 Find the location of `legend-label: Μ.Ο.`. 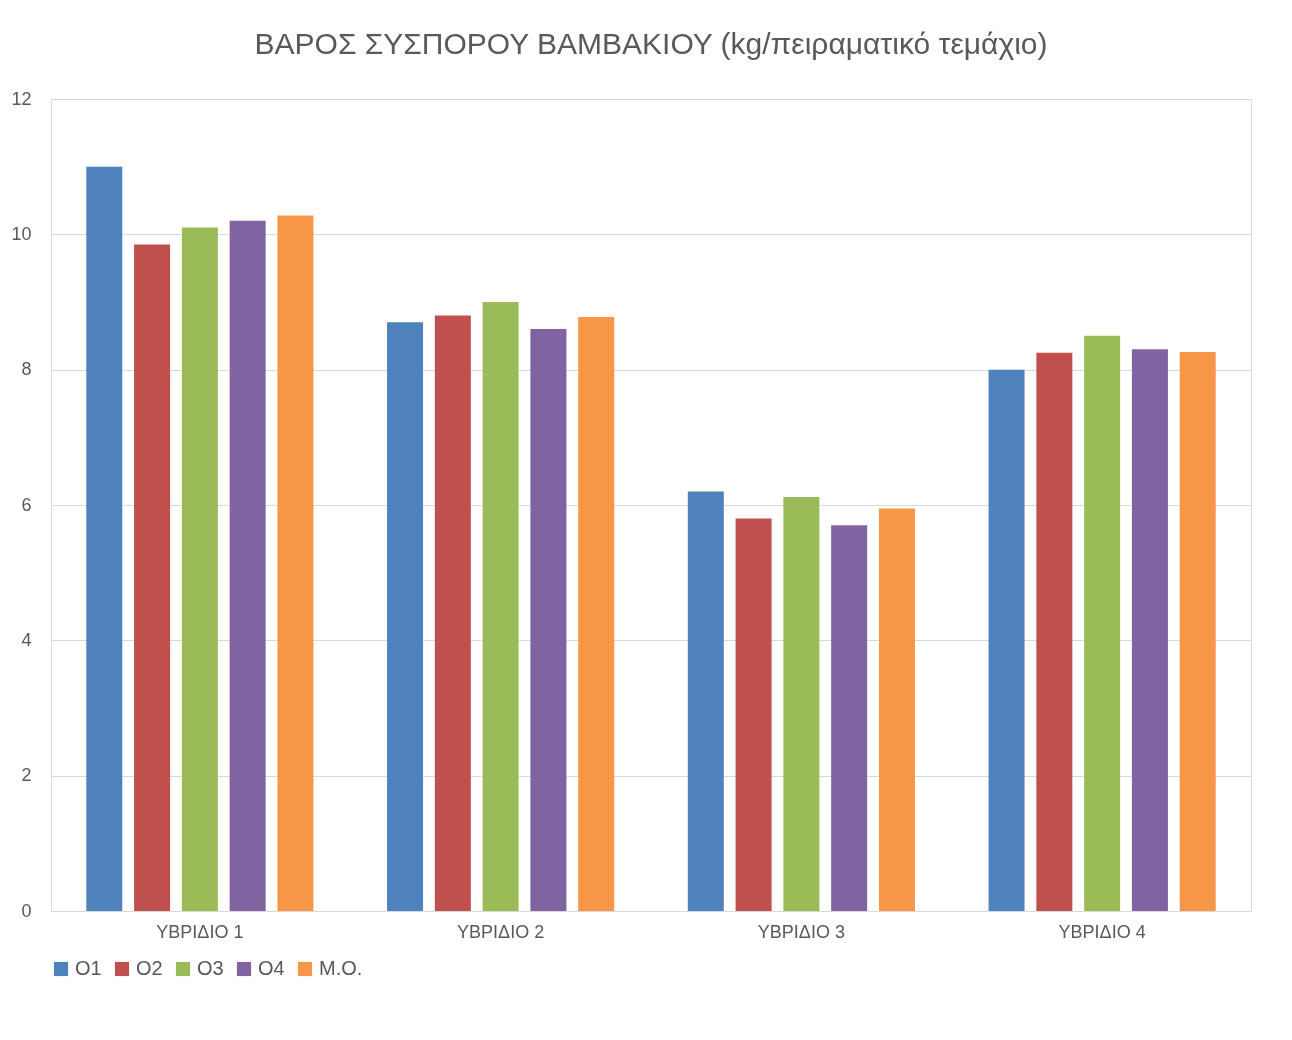

legend-label: Μ.Ο. is located at coordinates (341, 968).